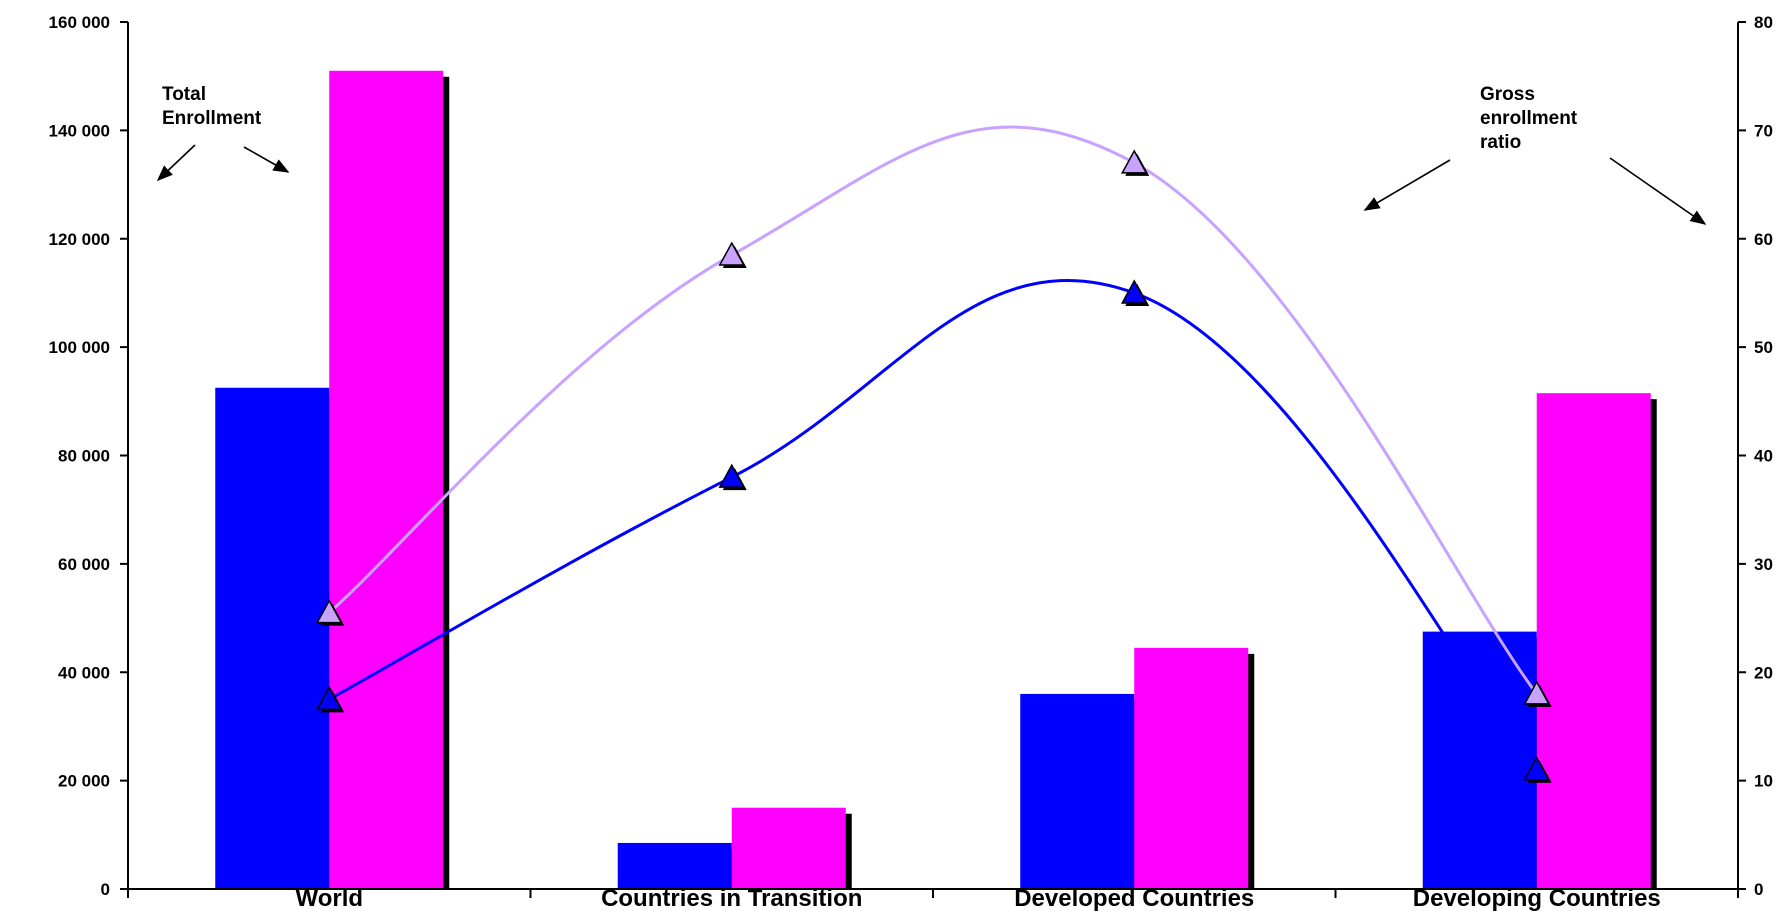 This screenshot has height=911, width=1790. I want to click on left-annotation-line: Total, so click(184, 94).